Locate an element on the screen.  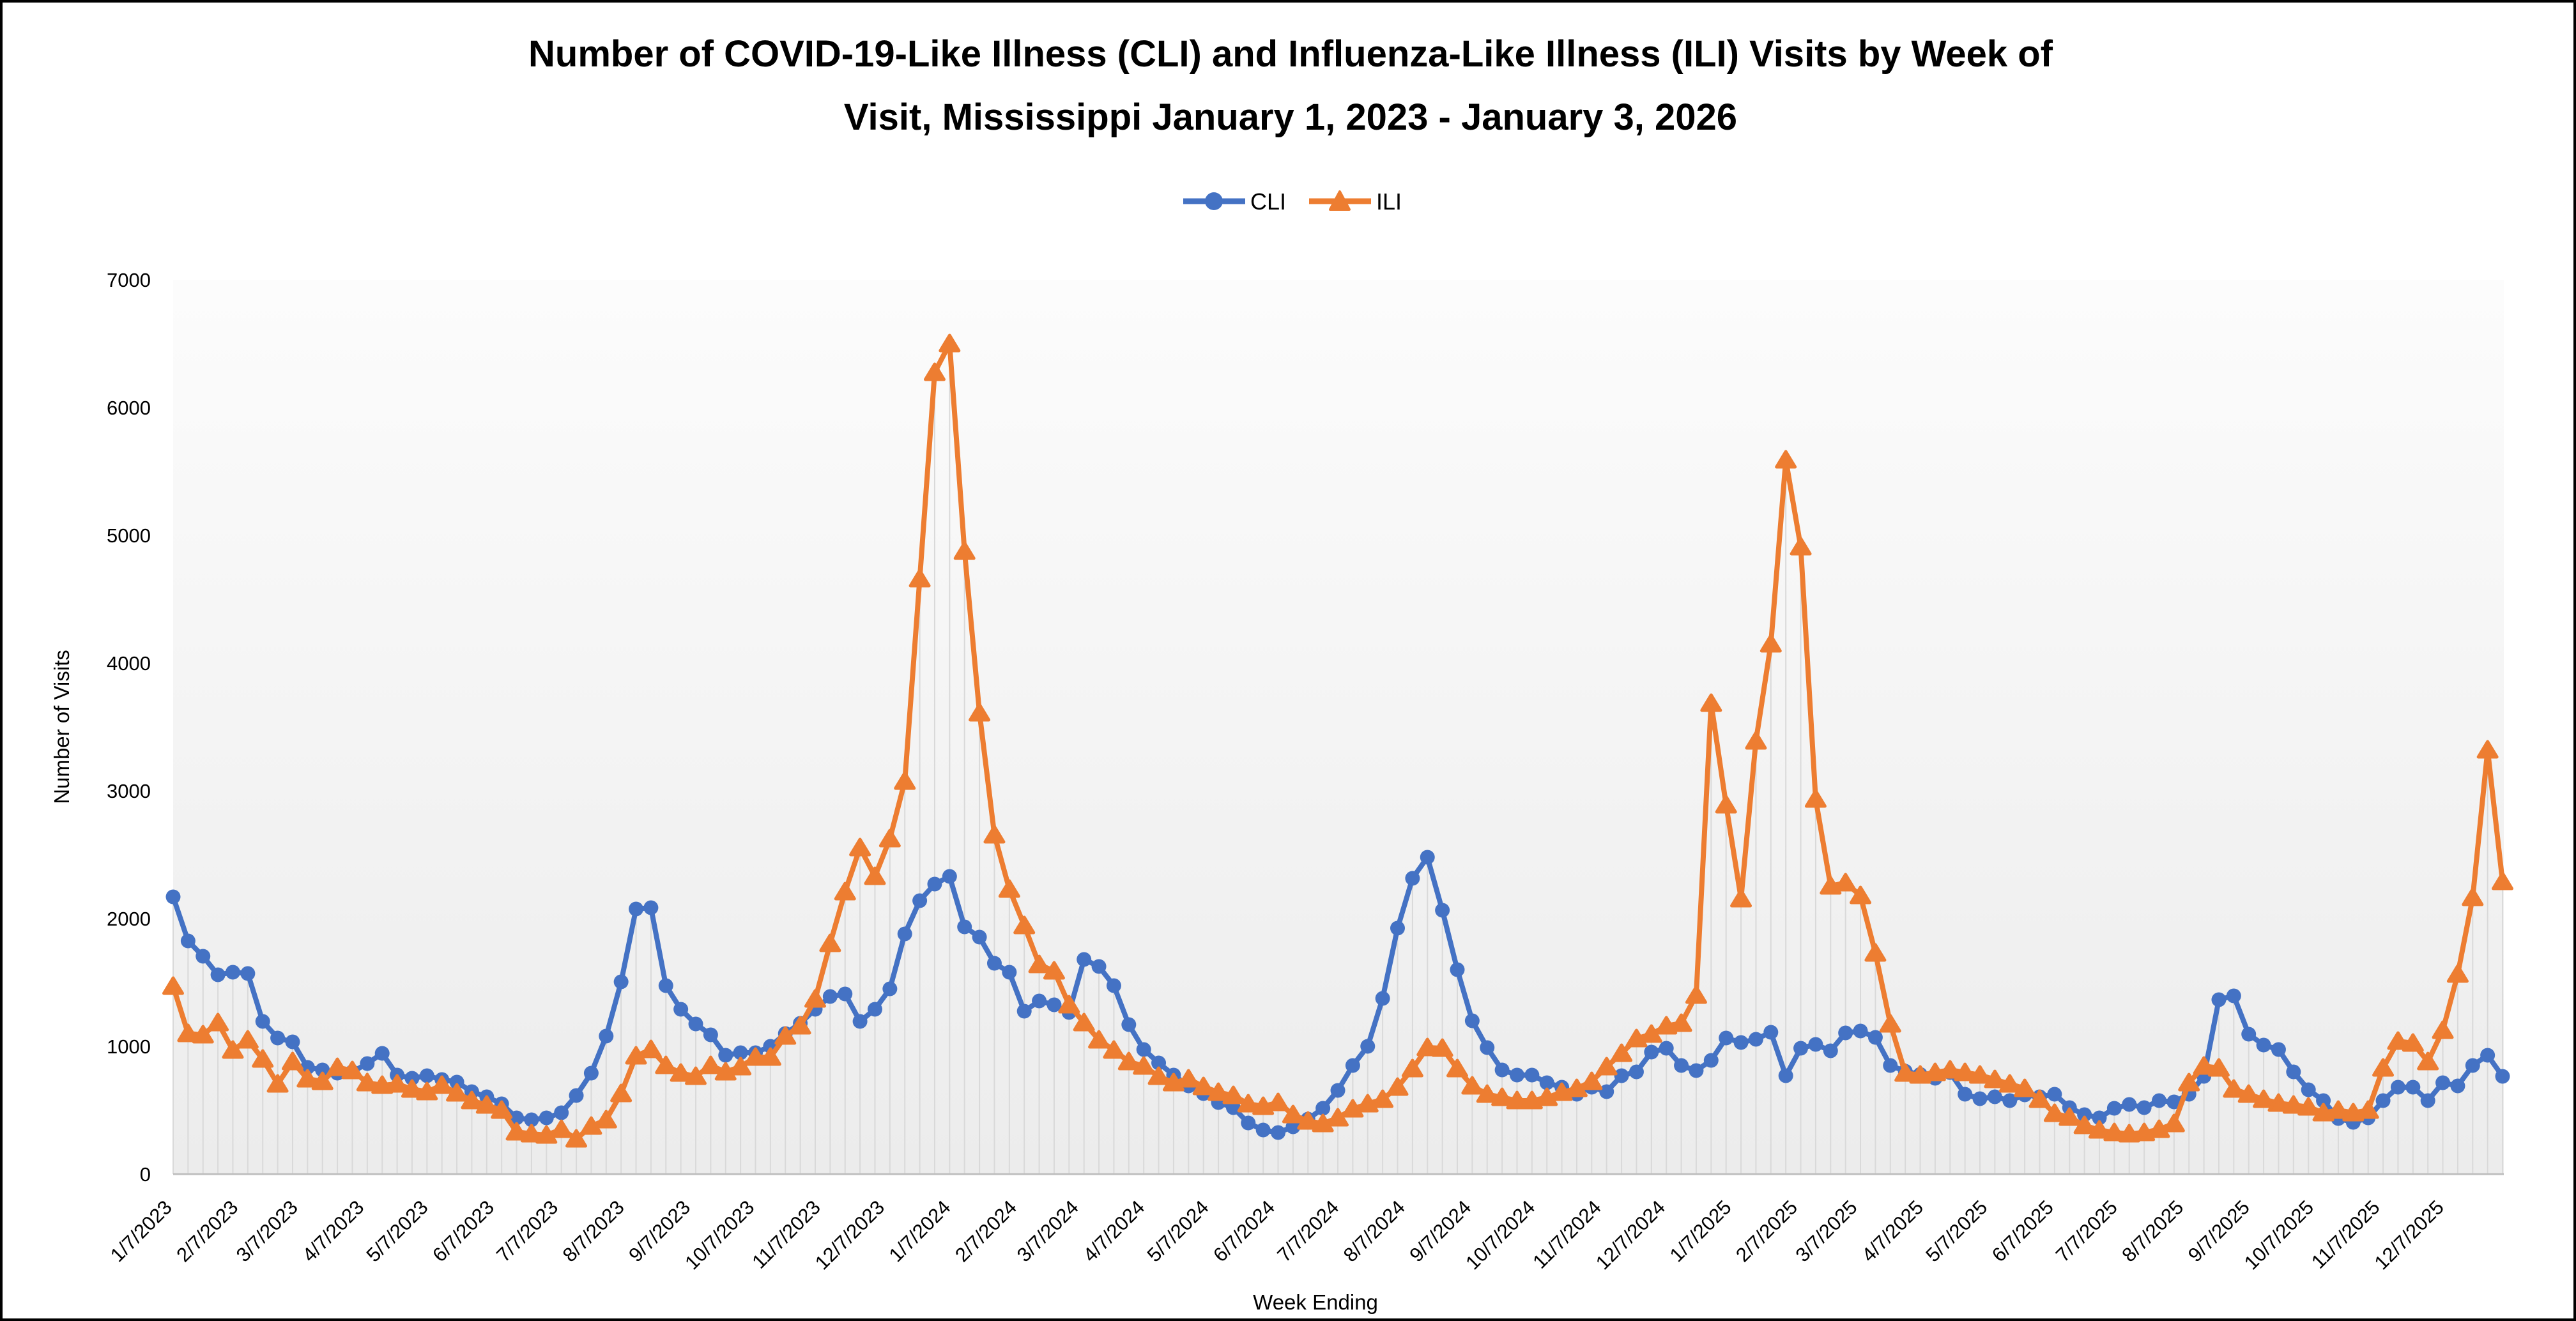
y-tick-label: 1000 is located at coordinates (129, 1046).